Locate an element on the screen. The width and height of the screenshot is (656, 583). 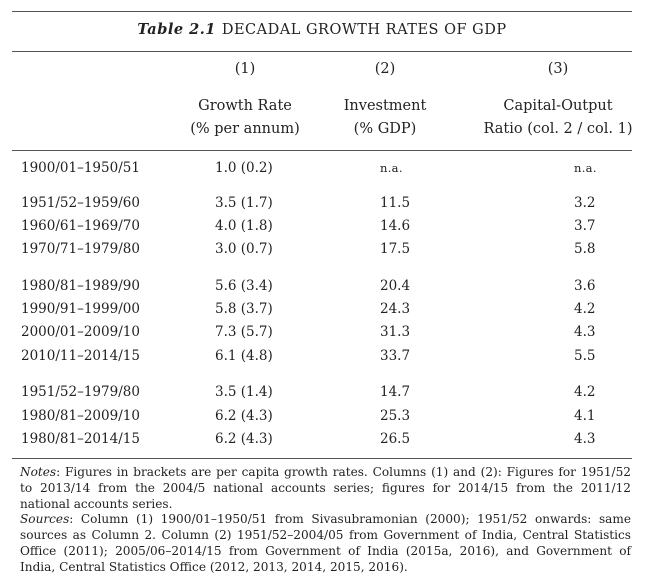
period-cell: 1980/81–1989/90 is located at coordinates (80, 286).